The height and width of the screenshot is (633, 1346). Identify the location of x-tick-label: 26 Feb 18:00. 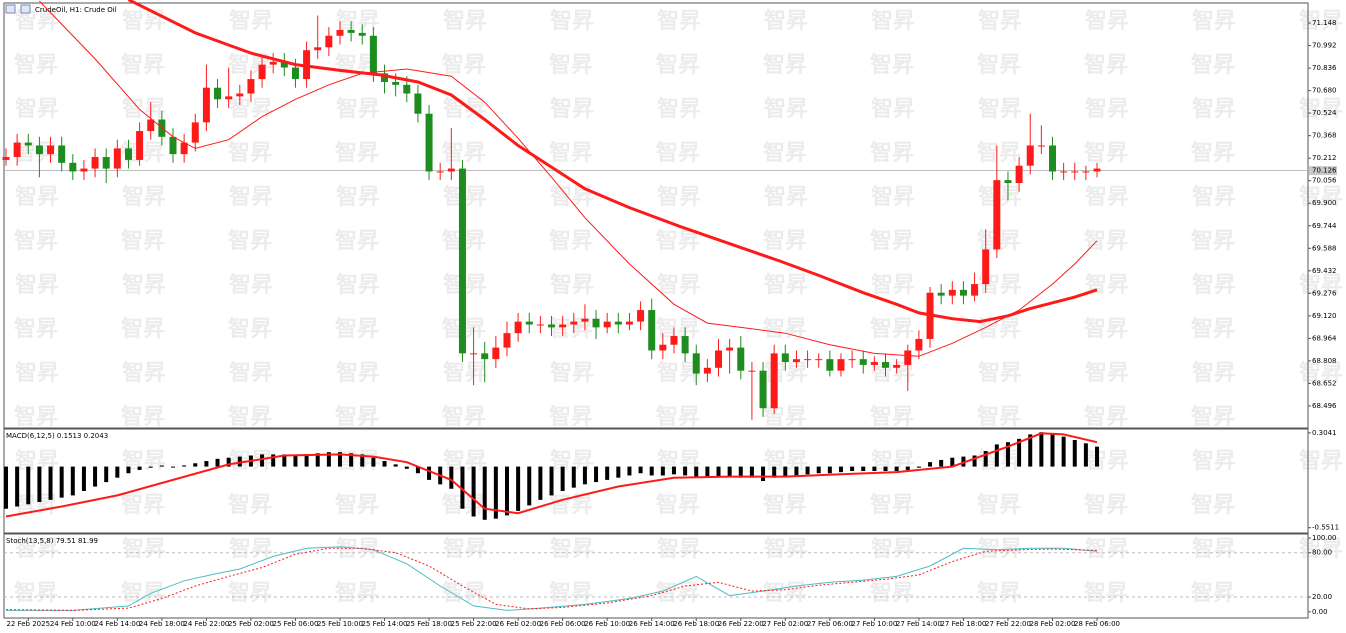
(696, 624).